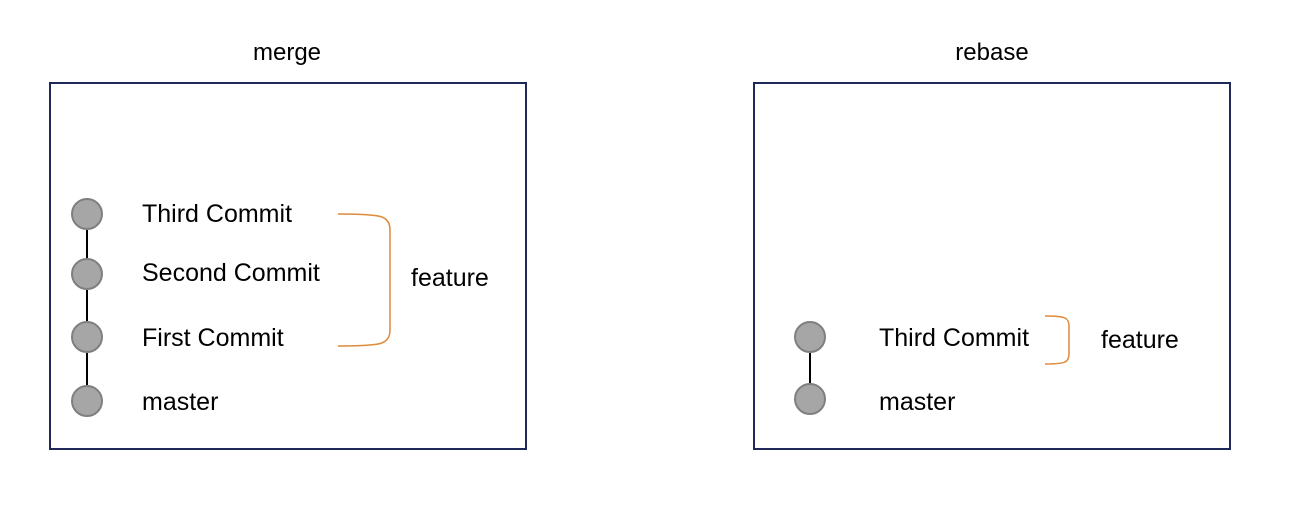 The image size is (1296, 520). Describe the element at coordinates (87, 244) in the screenshot. I see `merge-edge-third-second` at that location.